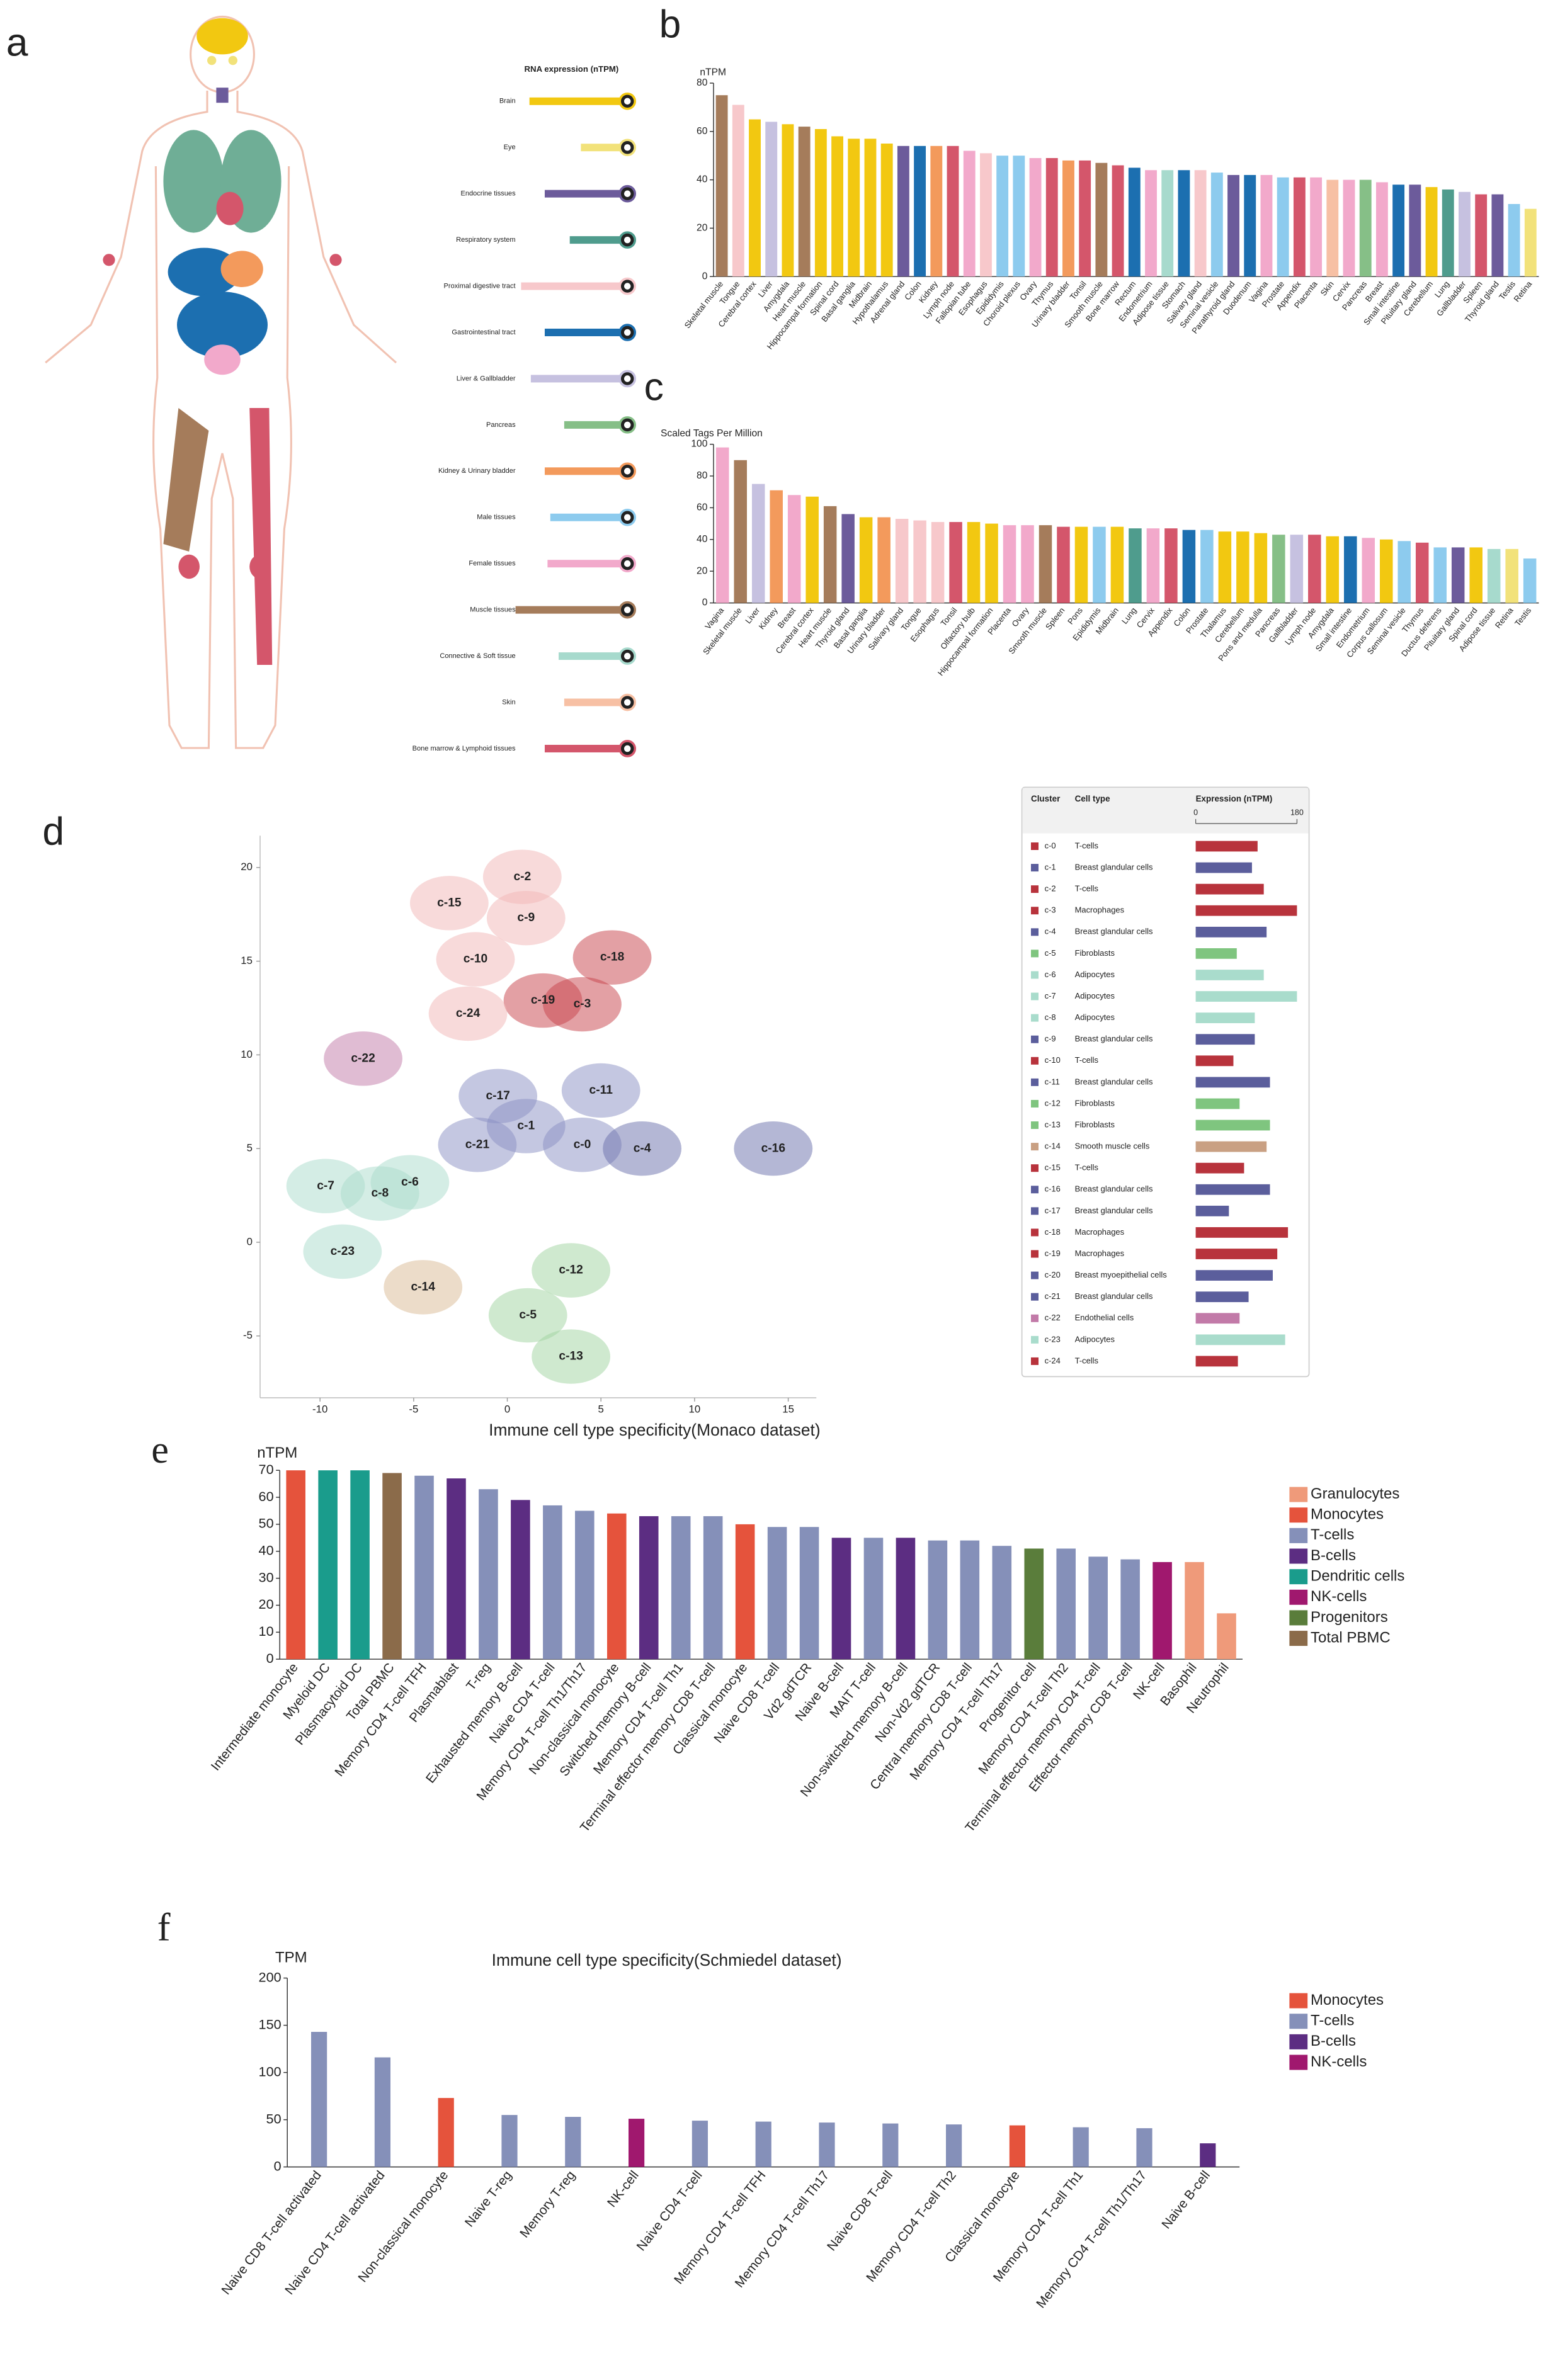  What do you see at coordinates (1095, 953) in the screenshot?
I see `cell-type: Fibroblasts` at bounding box center [1095, 953].